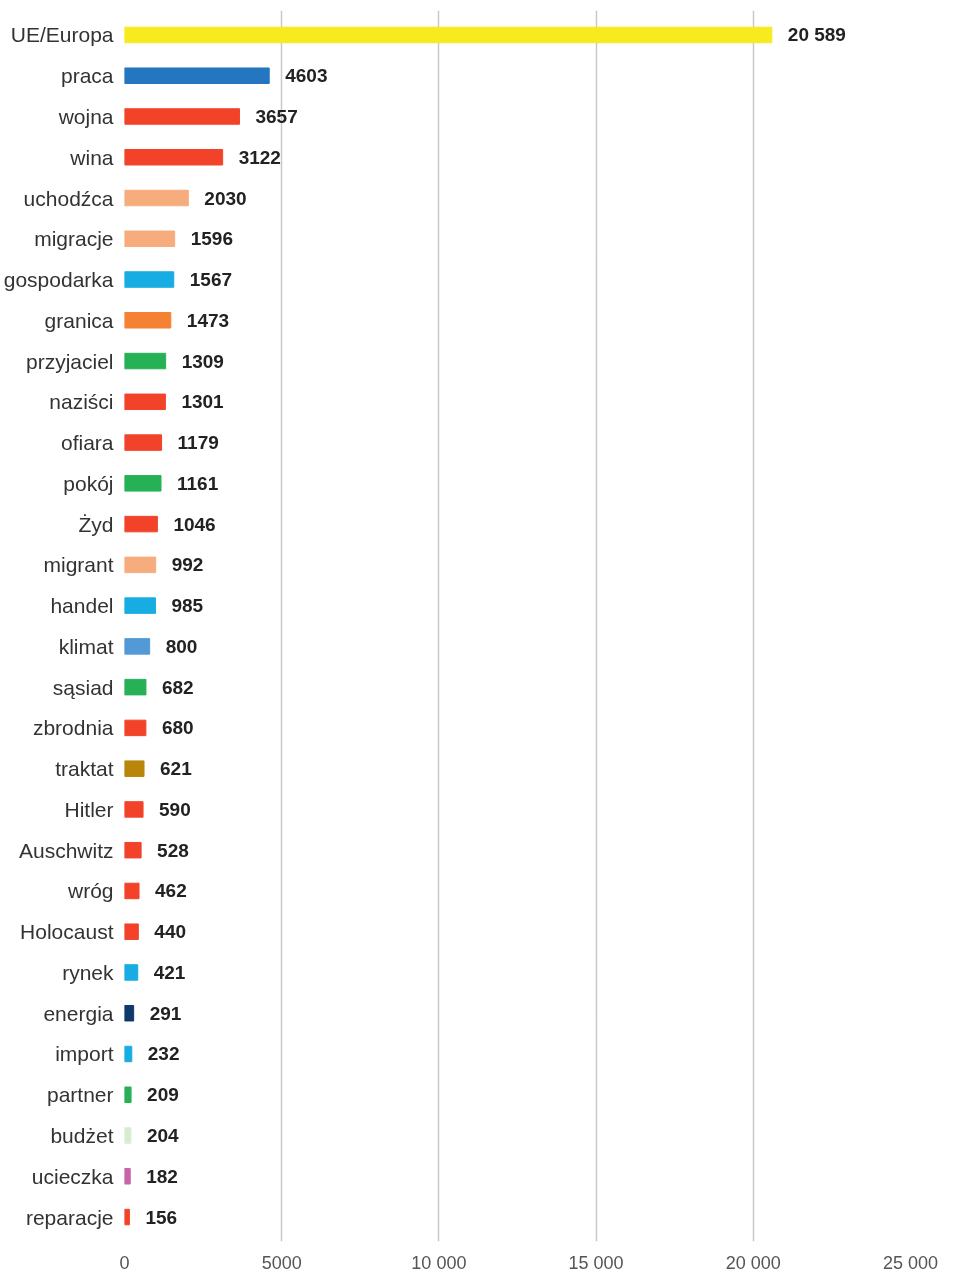  I want to click on y-tick-label: migracje, so click(74, 239).